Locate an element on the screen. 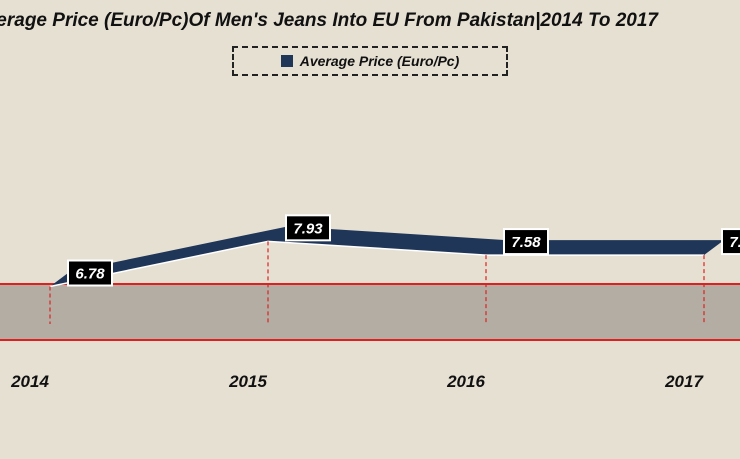 The height and width of the screenshot is (459, 740). data-label-2017: 7.58 is located at coordinates (734, 242).